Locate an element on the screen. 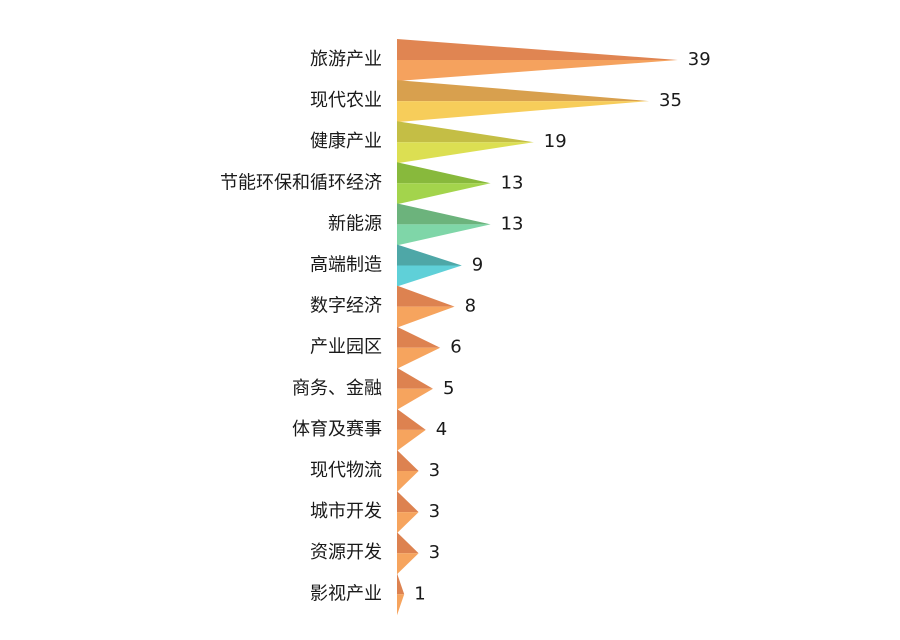 The height and width of the screenshot is (640, 900). category-label: 旅游产业 is located at coordinates (346, 59).